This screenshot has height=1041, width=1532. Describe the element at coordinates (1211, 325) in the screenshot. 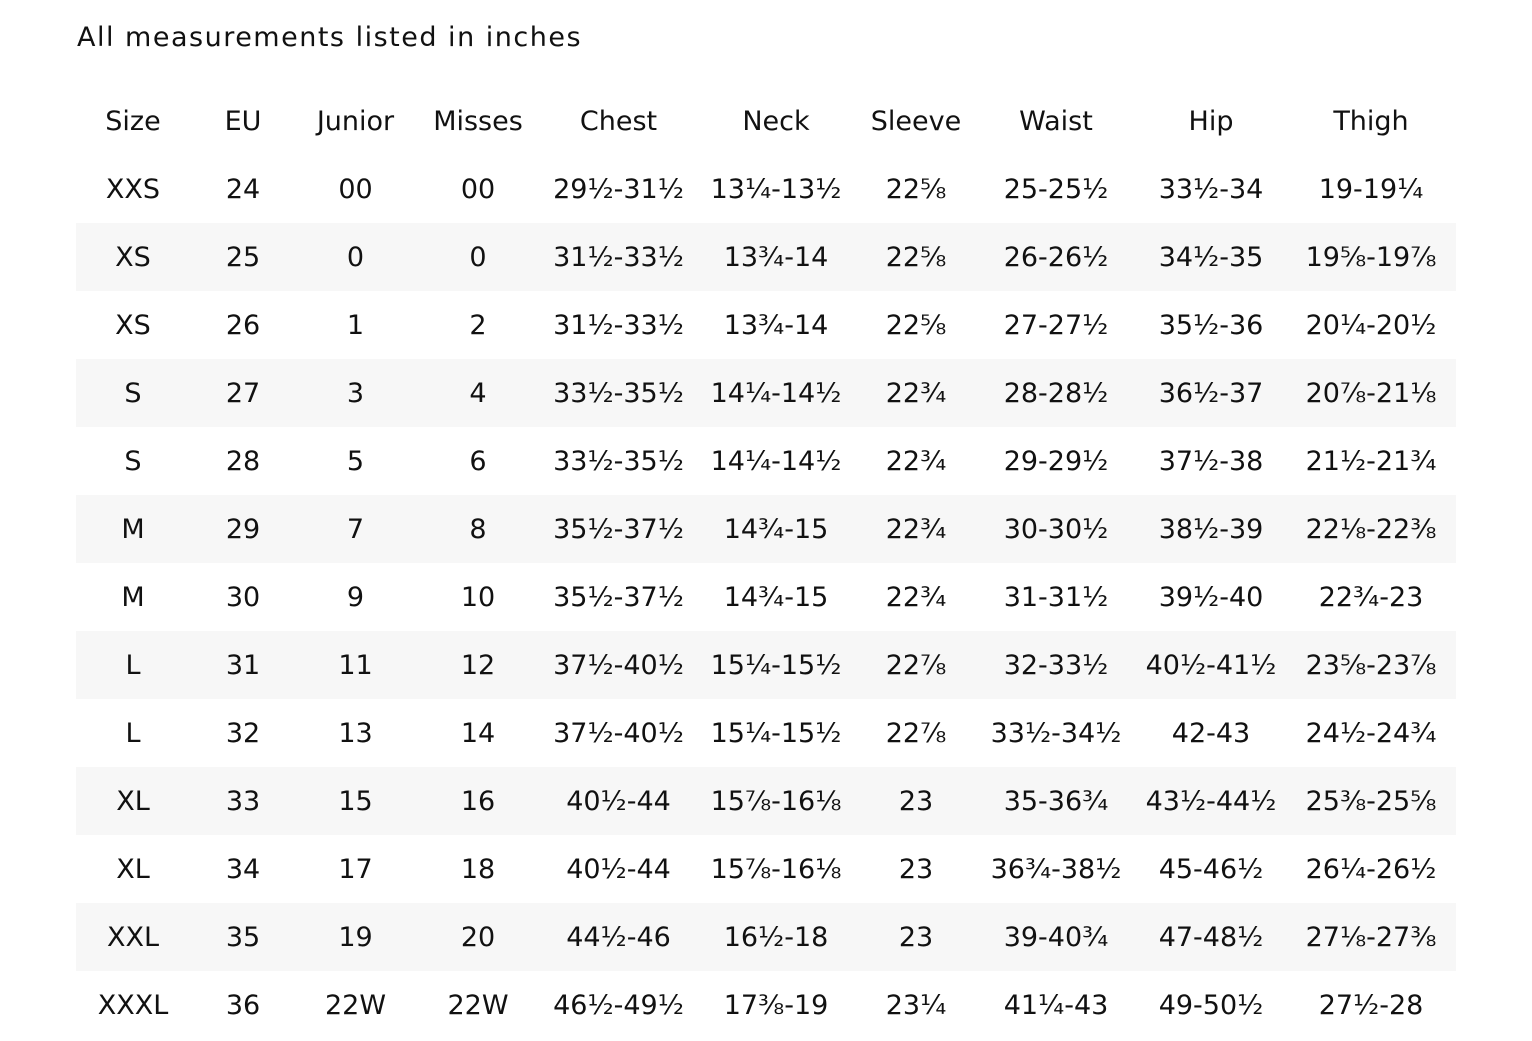

I see `cell-hip: 35½-36` at that location.